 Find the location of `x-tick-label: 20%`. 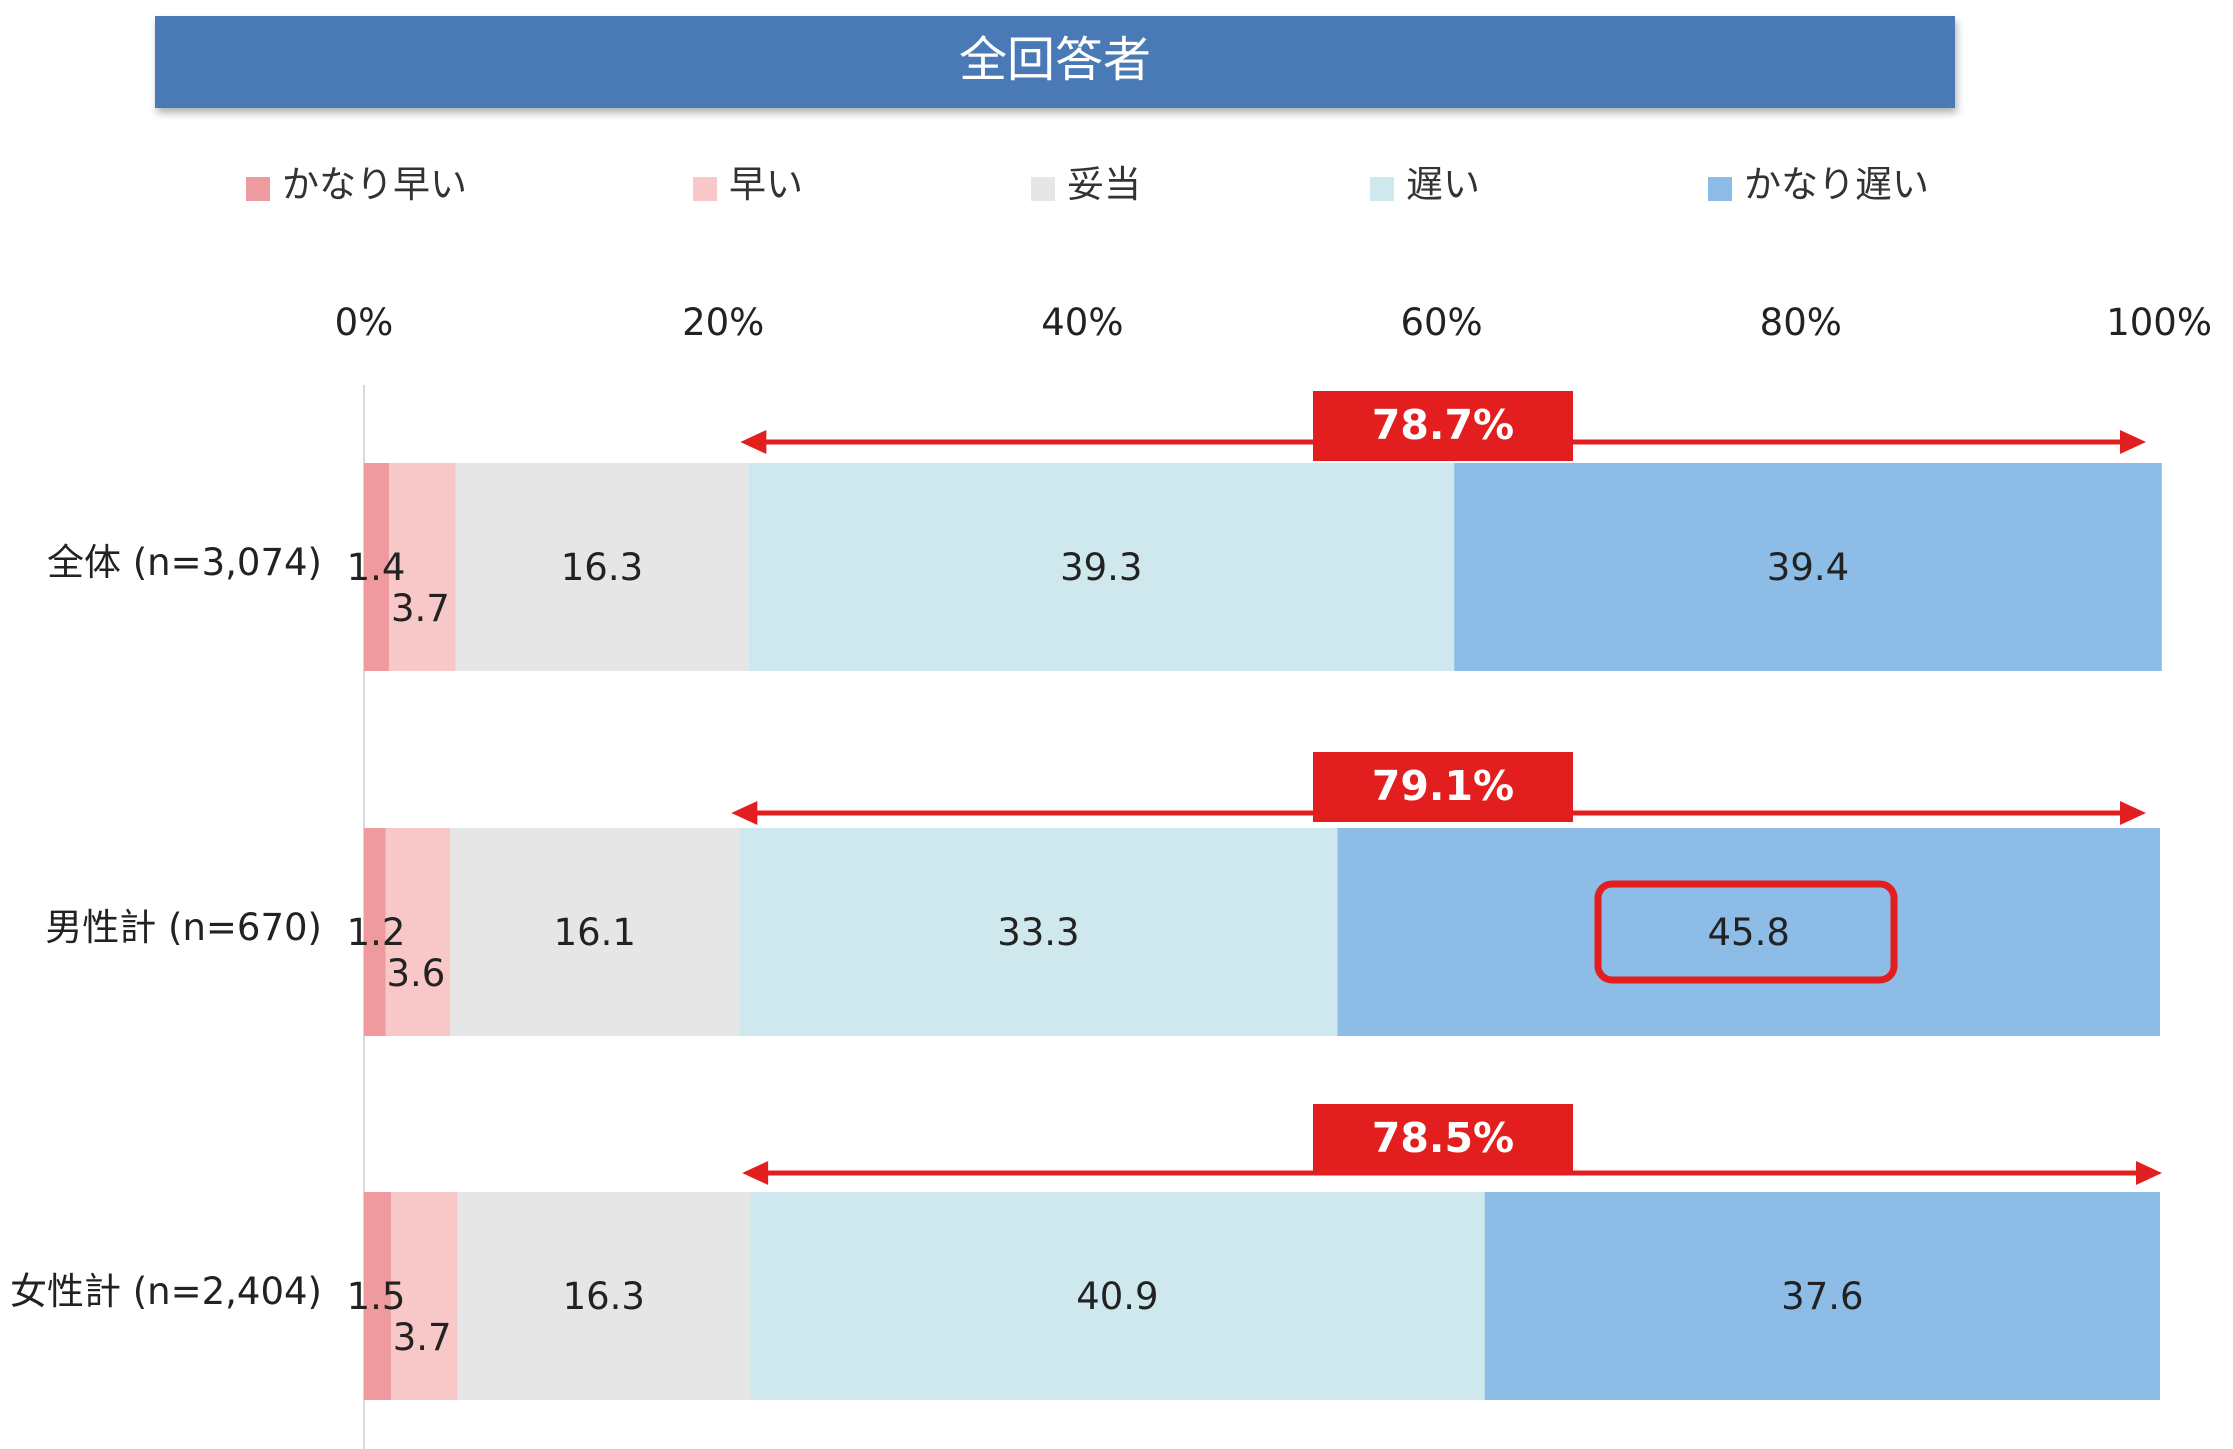

x-tick-label: 20% is located at coordinates (723, 322).